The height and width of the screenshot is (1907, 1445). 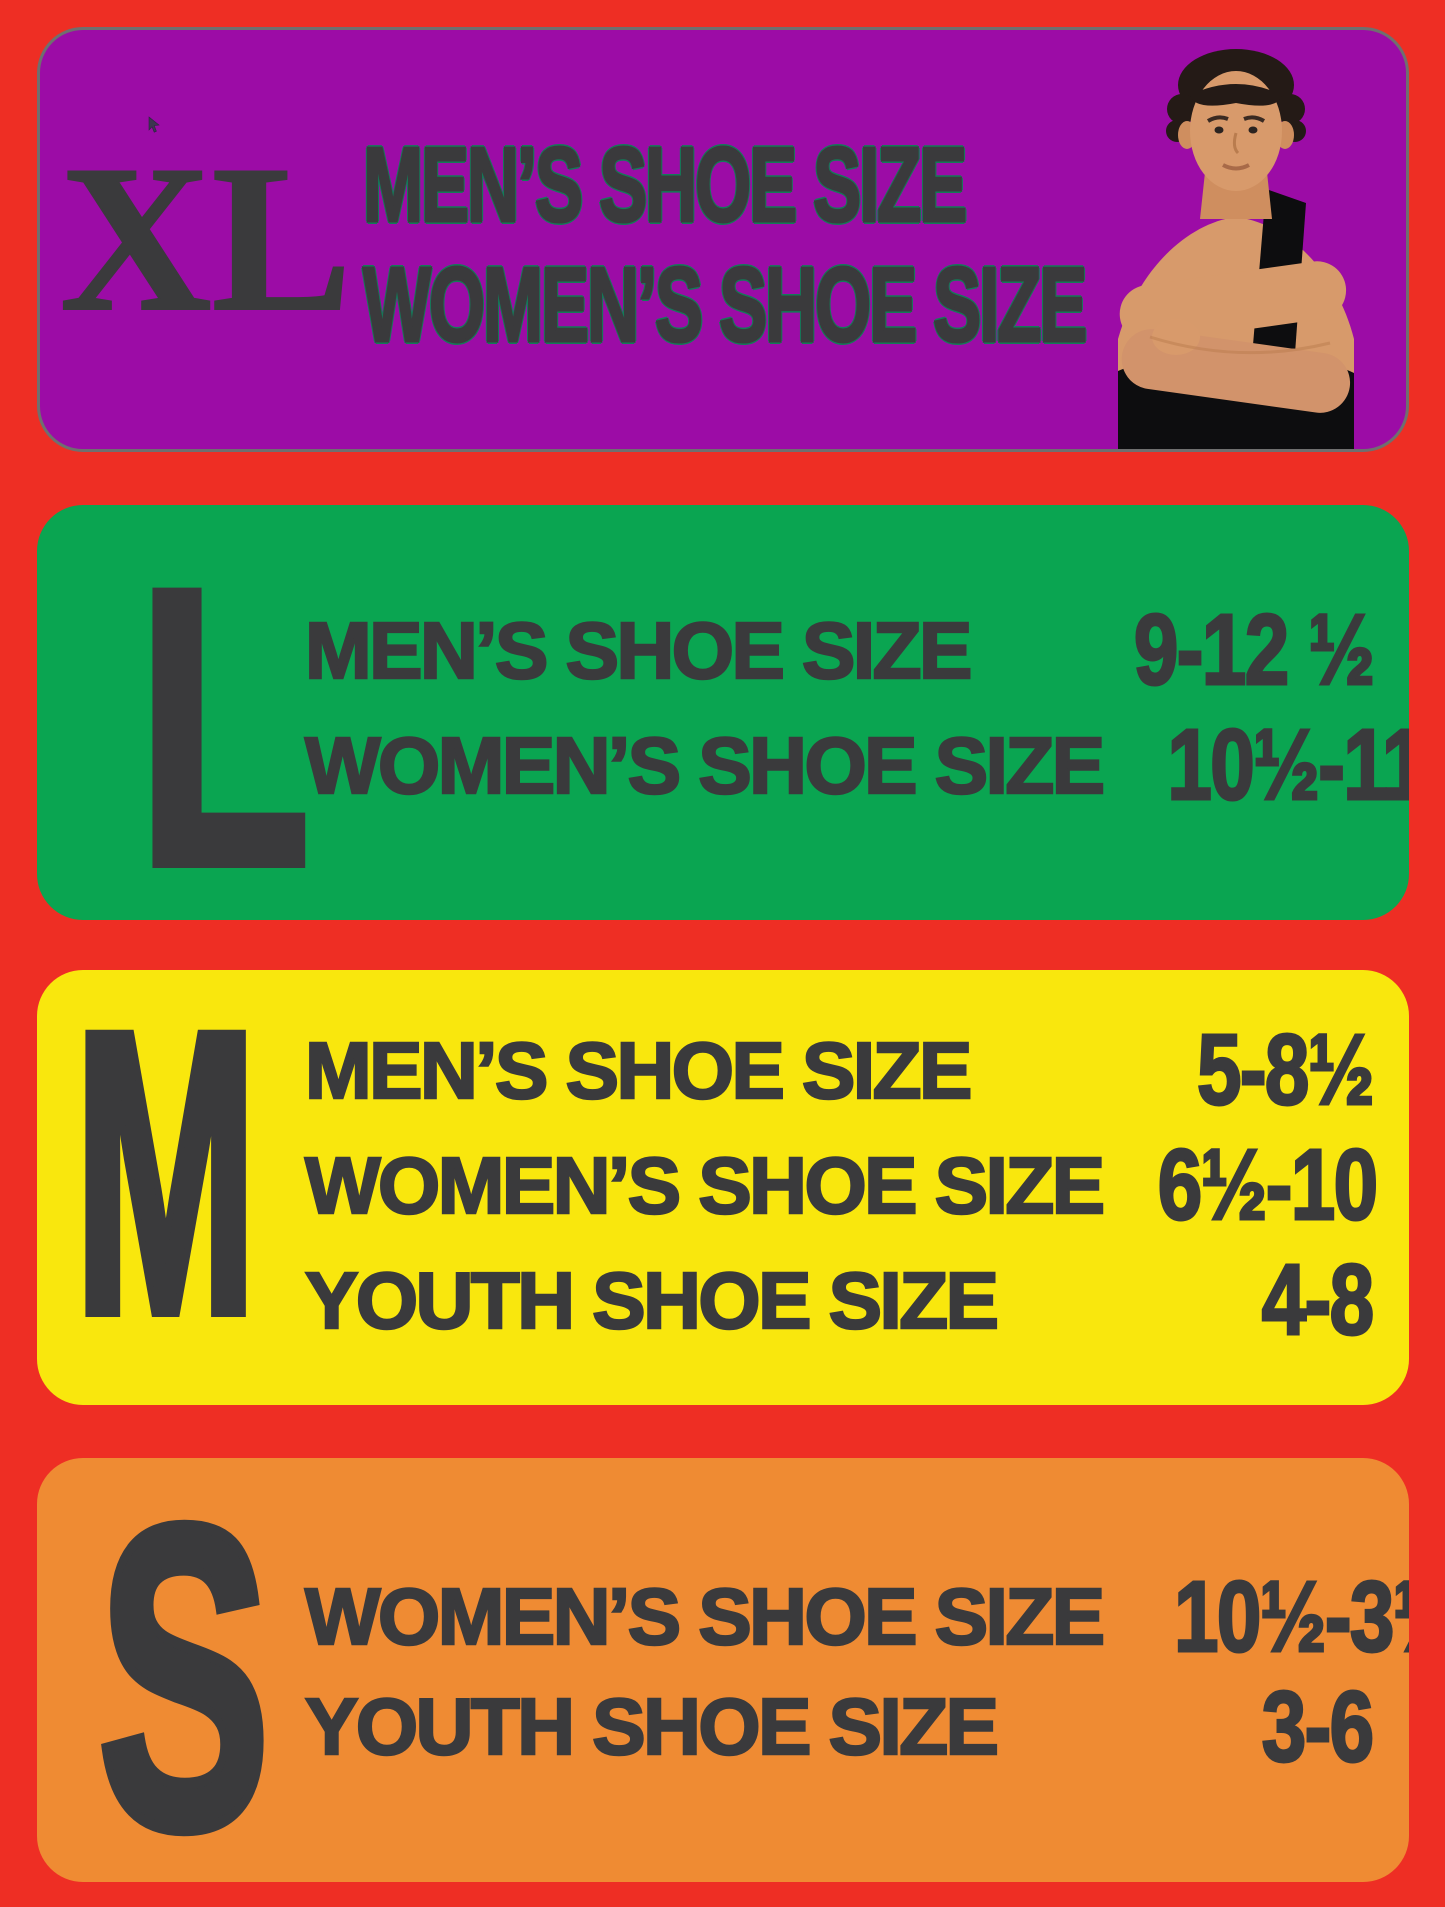 What do you see at coordinates (166, 1183) in the screenshot?
I see `panel-m-letter: M` at bounding box center [166, 1183].